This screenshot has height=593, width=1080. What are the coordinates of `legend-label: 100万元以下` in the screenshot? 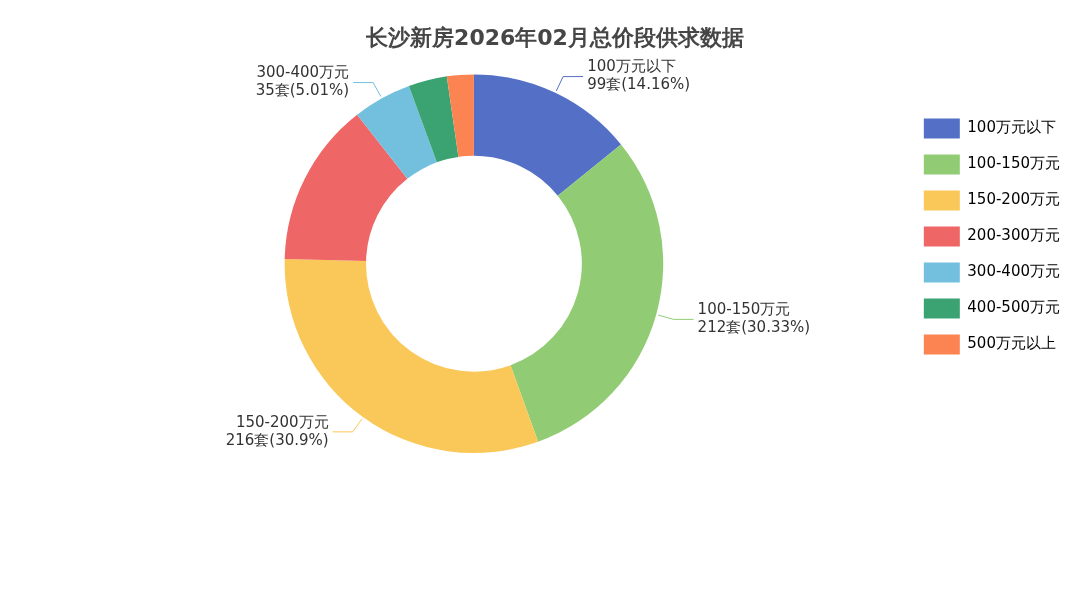 It's located at (1011, 127).